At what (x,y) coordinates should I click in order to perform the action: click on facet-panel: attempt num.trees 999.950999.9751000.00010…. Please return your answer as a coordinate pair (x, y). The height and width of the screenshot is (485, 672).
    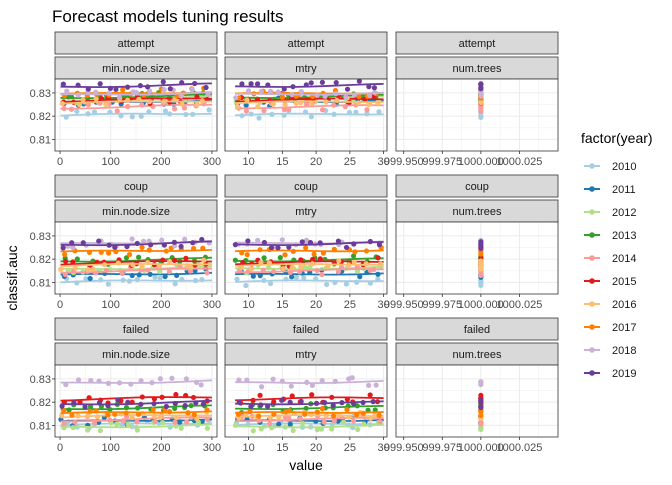
    Looking at the image, I should click on (471, 99).